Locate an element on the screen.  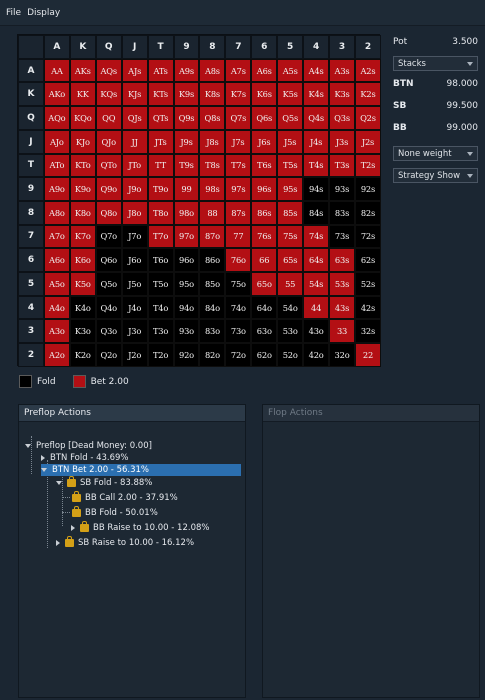
hand-cell: J2o is located at coordinates (134, 355).